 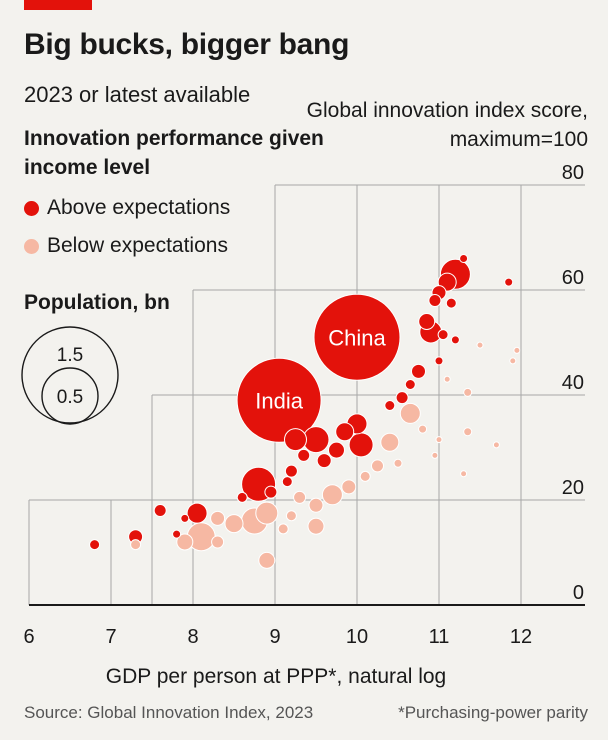 I want to click on legend-item-below: Below expectations, so click(x=126, y=246).